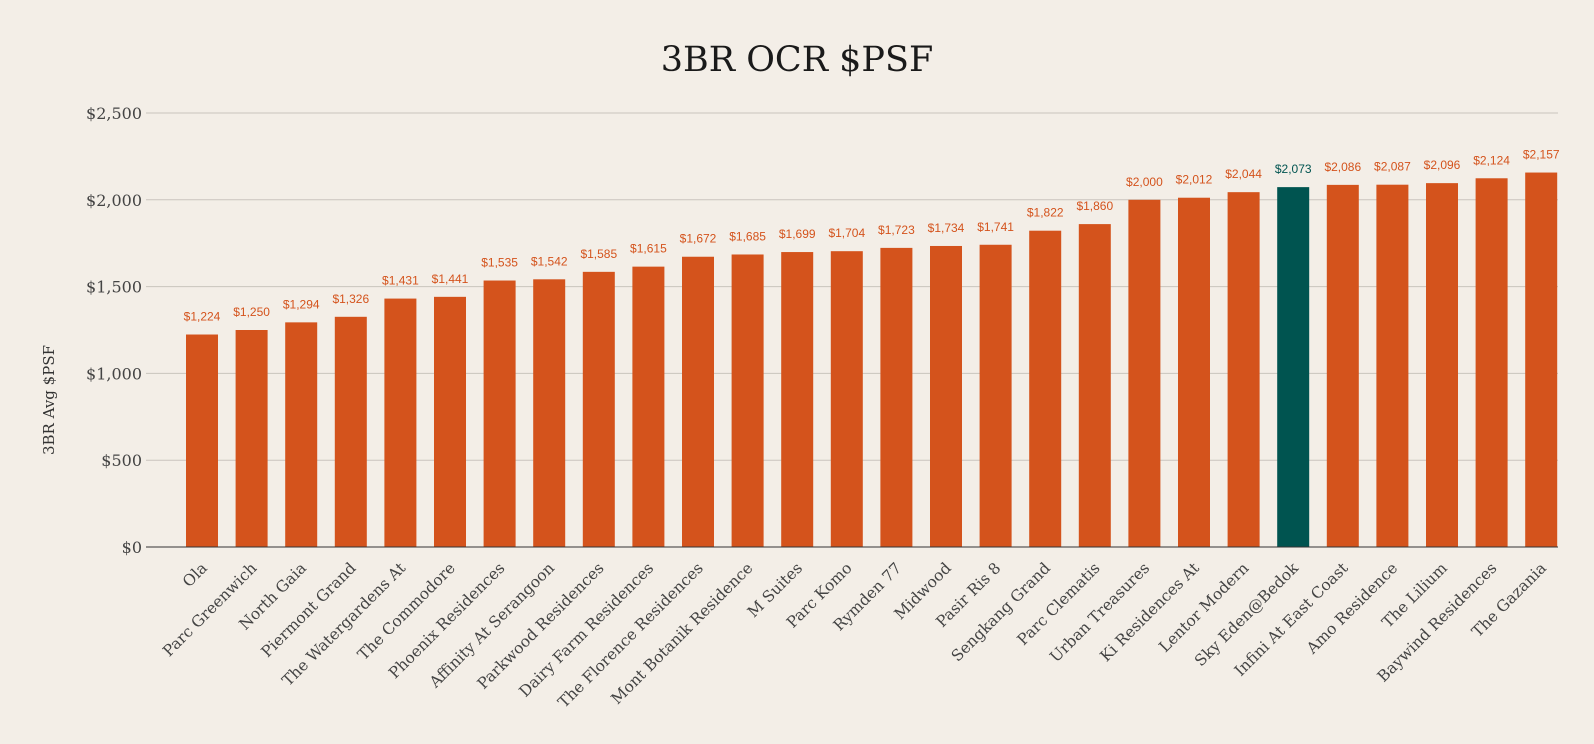  Describe the element at coordinates (1351, 608) in the screenshot. I see `x-tick-label: Amo Residence` at that location.